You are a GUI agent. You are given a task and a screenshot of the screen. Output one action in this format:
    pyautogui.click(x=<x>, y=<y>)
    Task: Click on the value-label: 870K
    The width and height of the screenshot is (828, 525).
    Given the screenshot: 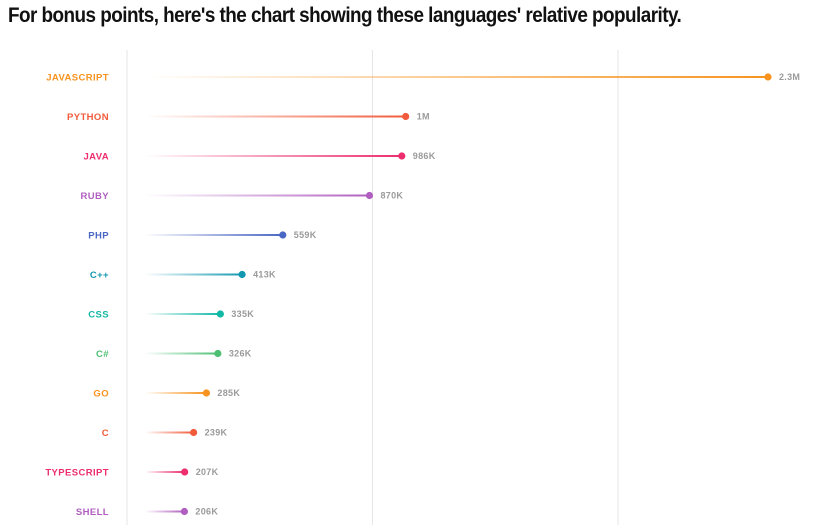 What is the action you would take?
    pyautogui.click(x=391, y=196)
    